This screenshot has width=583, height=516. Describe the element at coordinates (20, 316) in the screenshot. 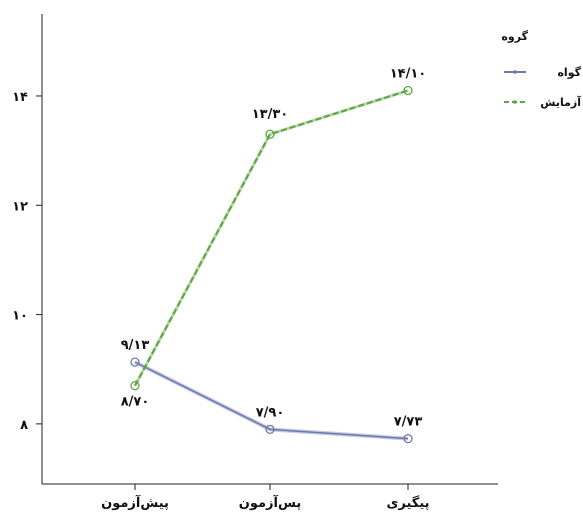

I see `y-tick-label: ۱۰` at that location.